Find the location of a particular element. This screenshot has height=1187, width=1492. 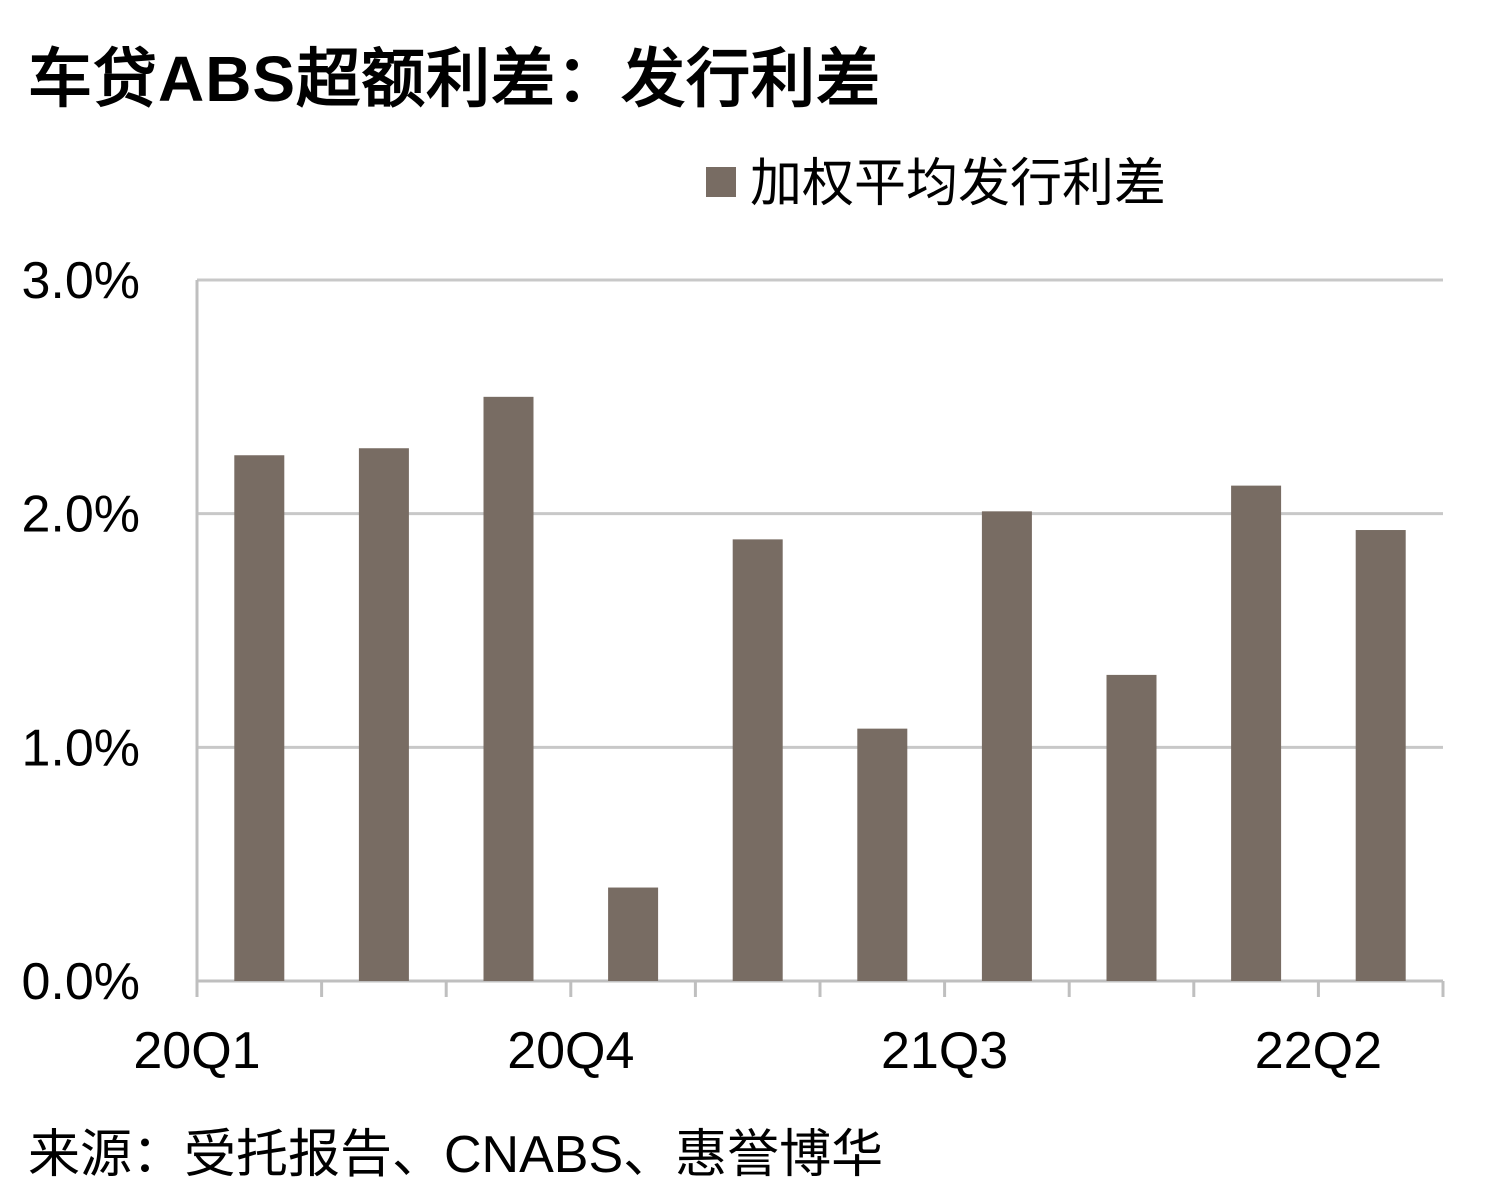

bar-20Q2 is located at coordinates (383, 714).